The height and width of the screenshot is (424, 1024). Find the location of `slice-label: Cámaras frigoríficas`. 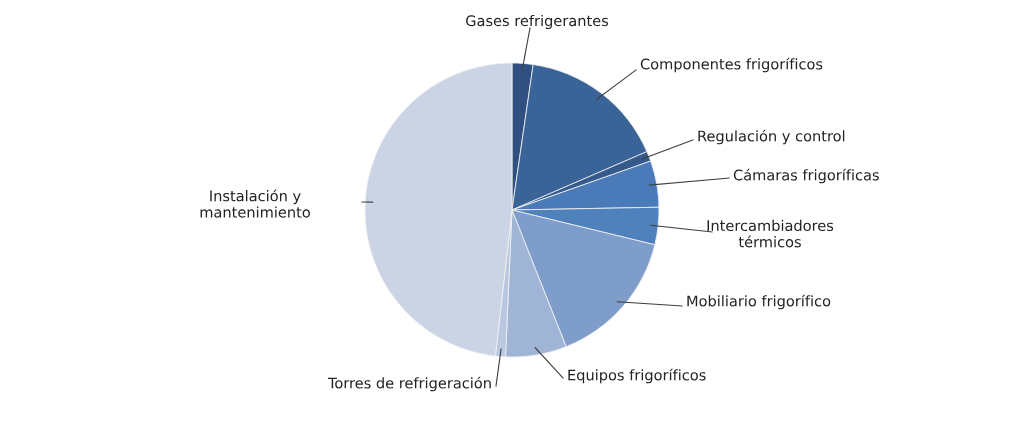

slice-label: Cámaras frigoríficas is located at coordinates (806, 176).